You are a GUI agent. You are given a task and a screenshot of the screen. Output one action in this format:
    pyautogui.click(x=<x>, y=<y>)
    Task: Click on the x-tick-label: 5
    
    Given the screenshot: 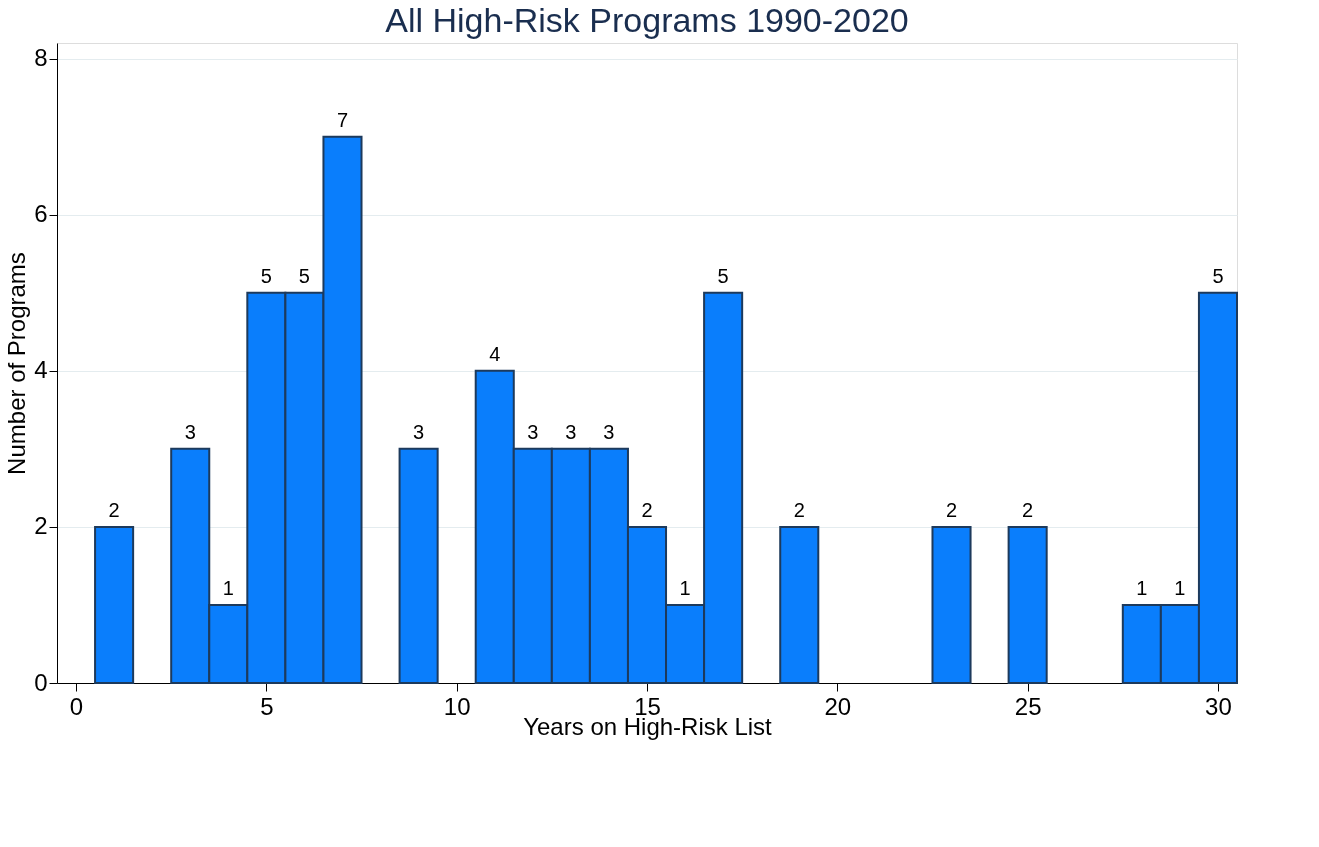 What is the action you would take?
    pyautogui.click(x=267, y=706)
    